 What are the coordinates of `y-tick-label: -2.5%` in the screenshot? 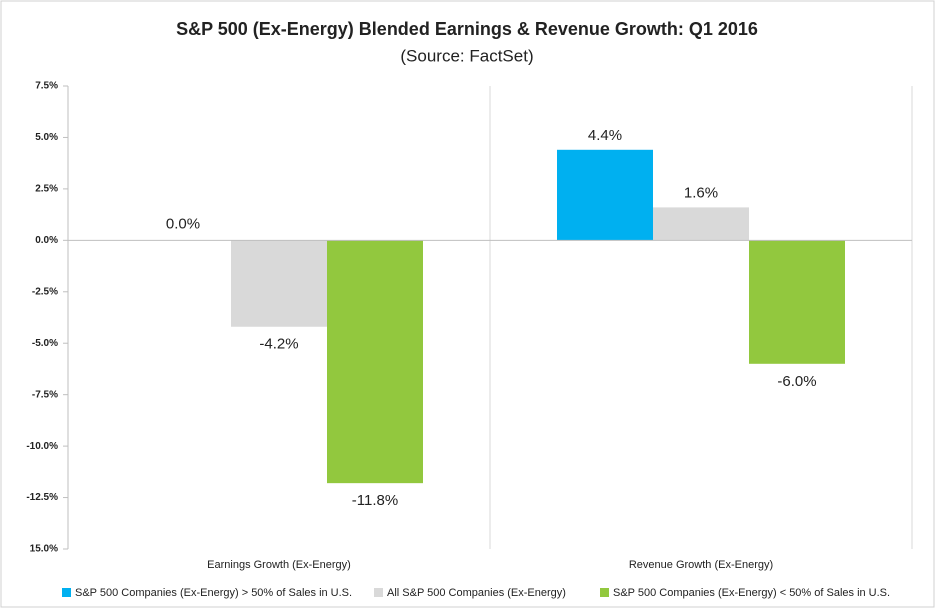 It's located at (45, 291).